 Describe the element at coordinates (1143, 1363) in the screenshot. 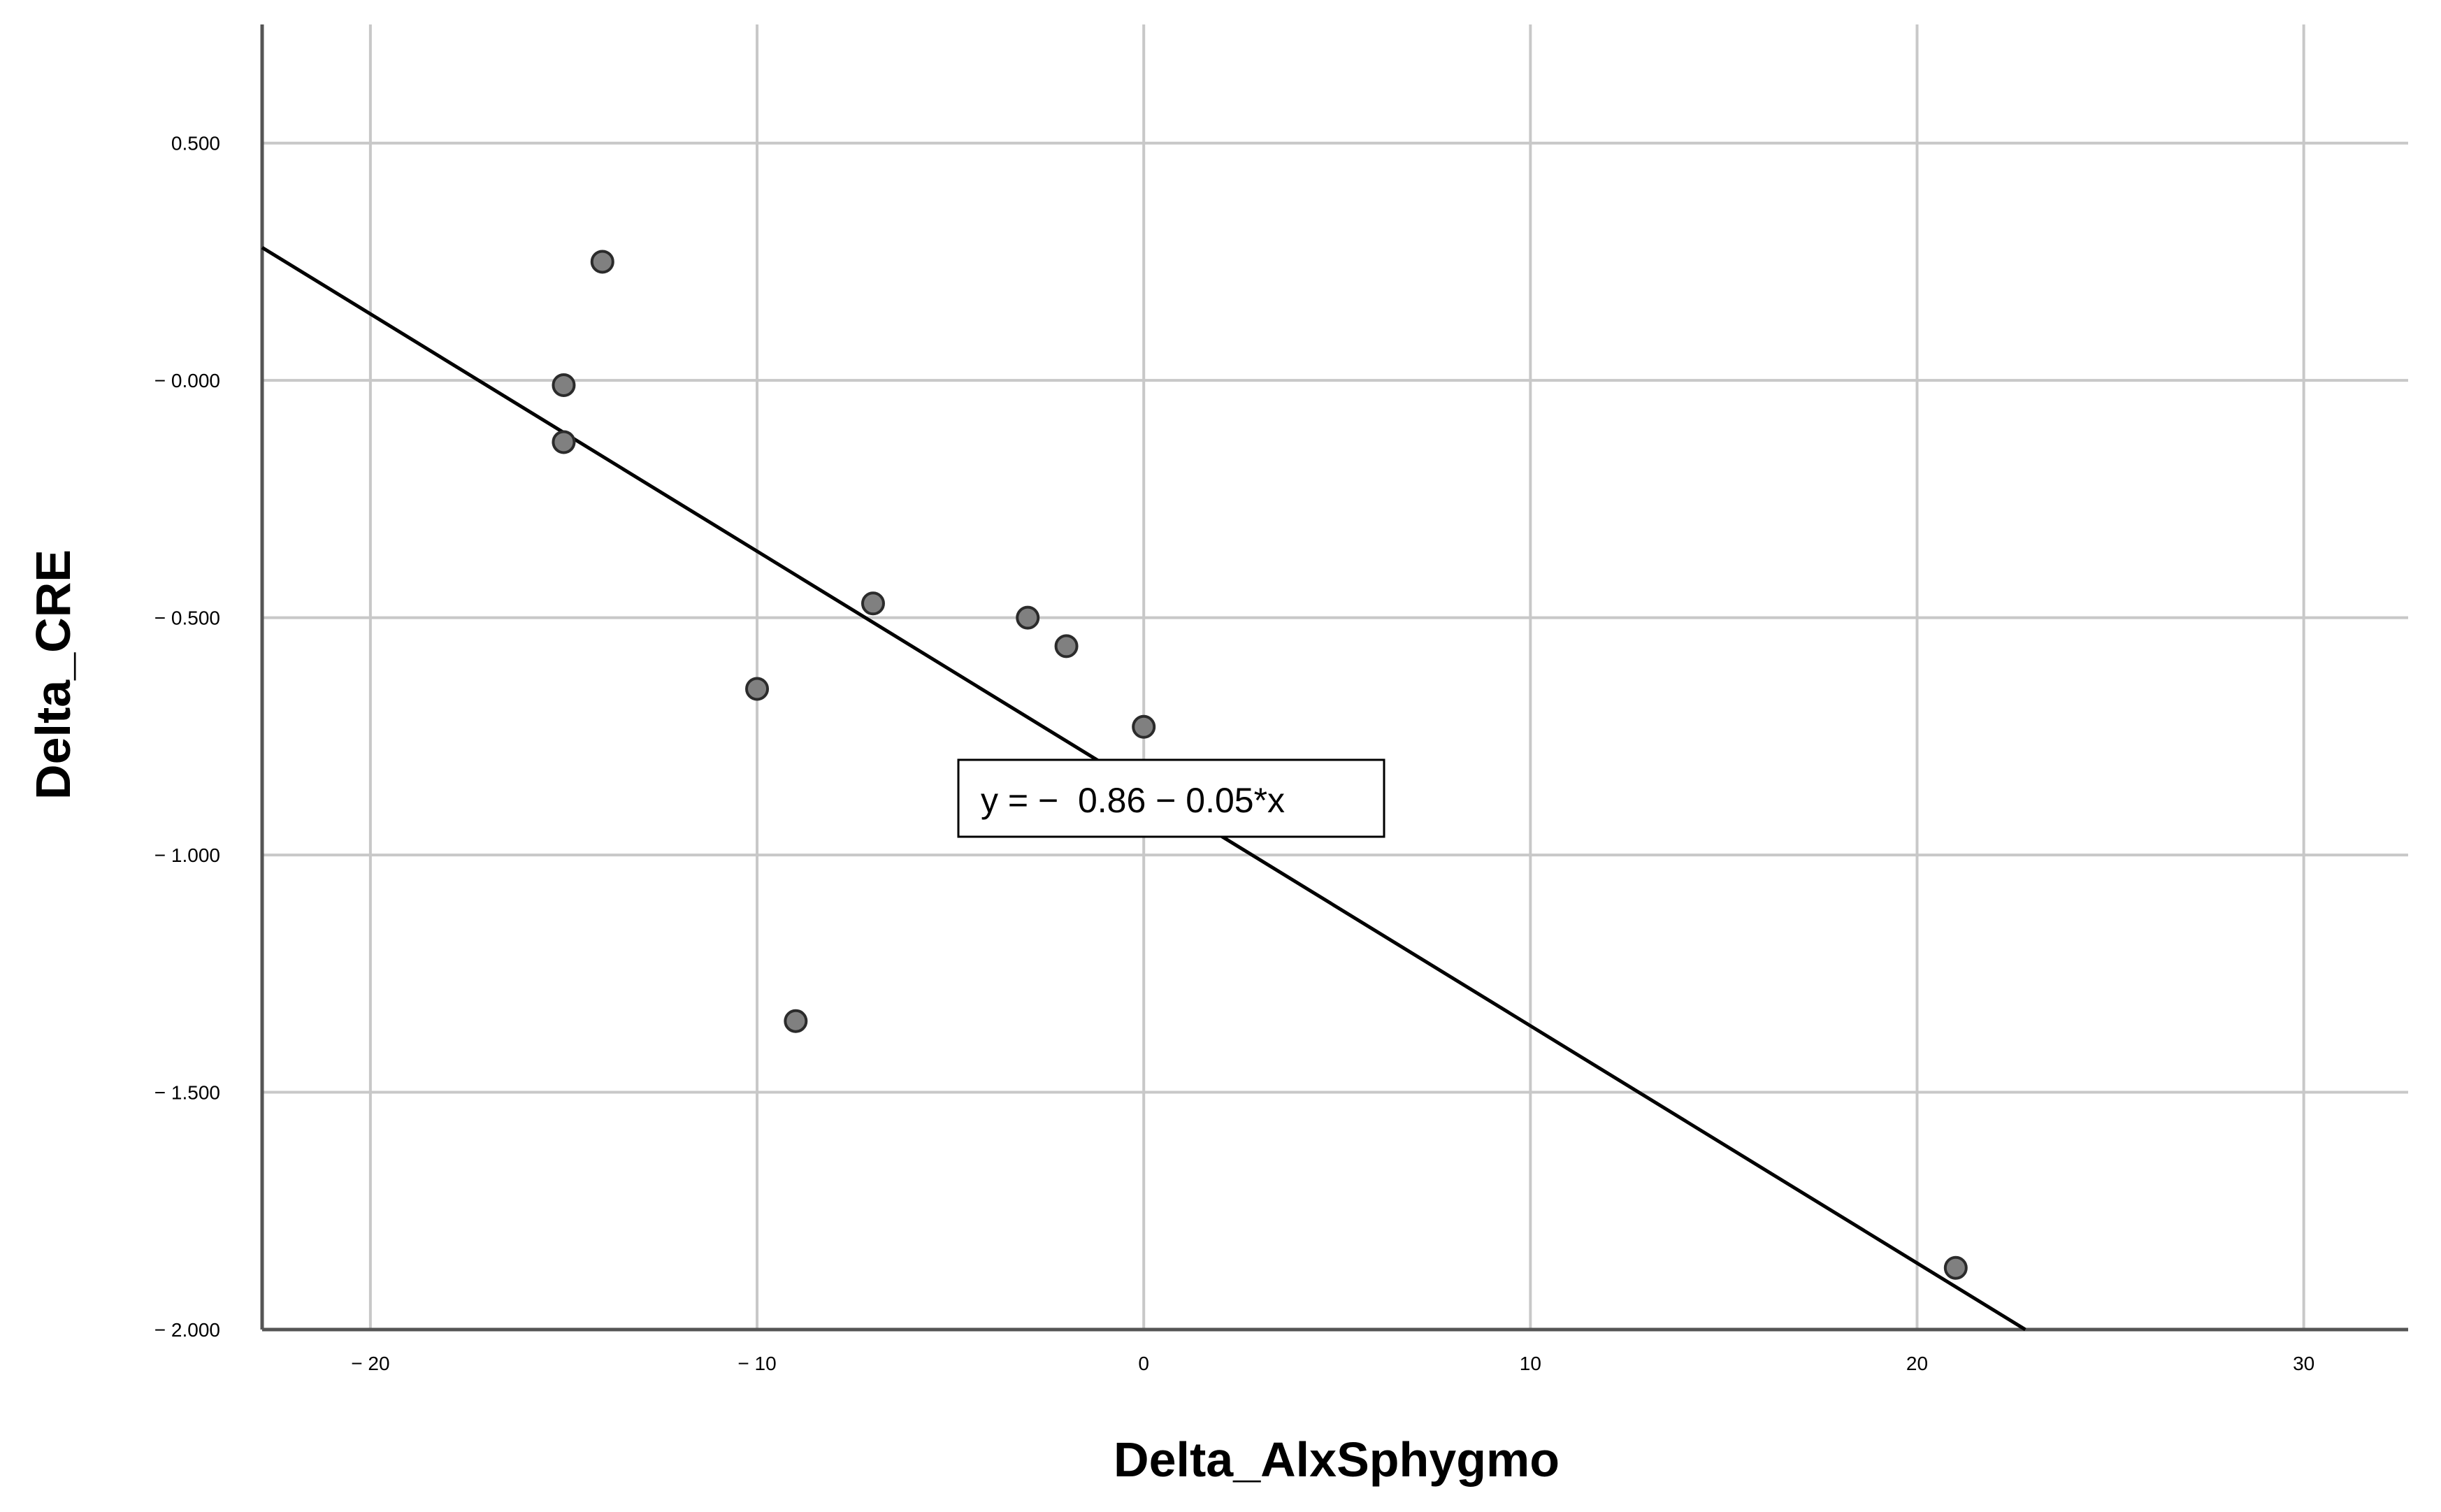

I see `x-tick-label: 0` at that location.